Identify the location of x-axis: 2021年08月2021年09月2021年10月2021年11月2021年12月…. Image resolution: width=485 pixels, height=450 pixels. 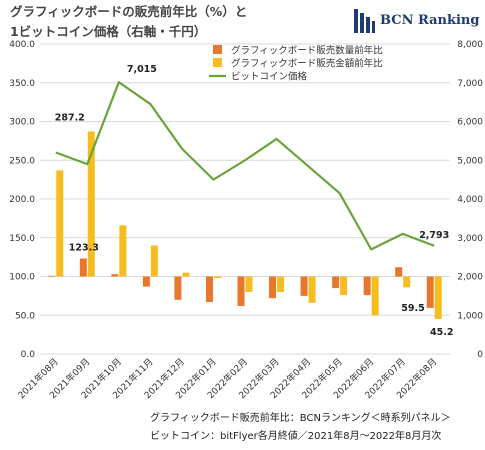
(227, 379).